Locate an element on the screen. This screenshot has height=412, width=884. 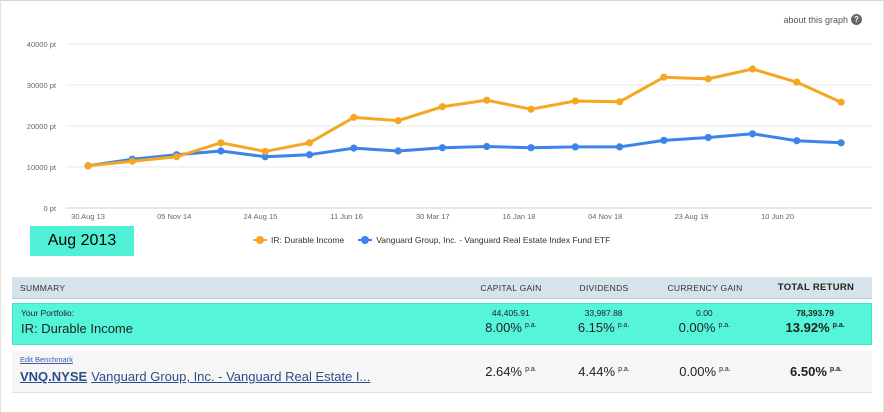
benchmark-capital-gain-pct: 2.64% is located at coordinates (504, 371).